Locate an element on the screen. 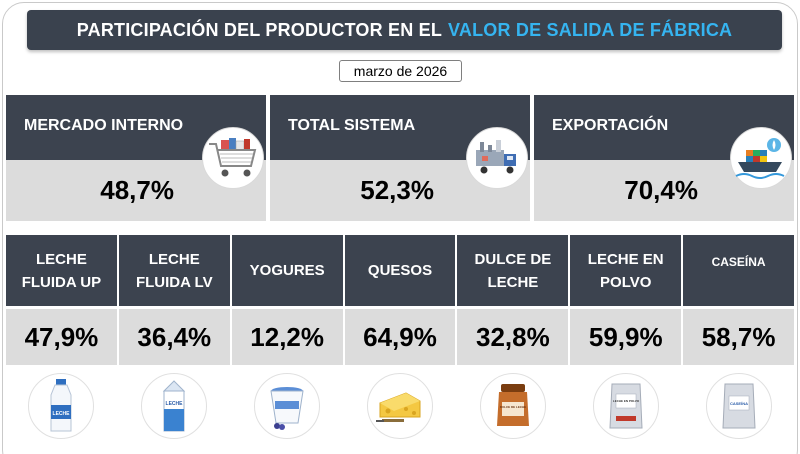 The height and width of the screenshot is (454, 800). shopping-cart-icon is located at coordinates (233, 158).